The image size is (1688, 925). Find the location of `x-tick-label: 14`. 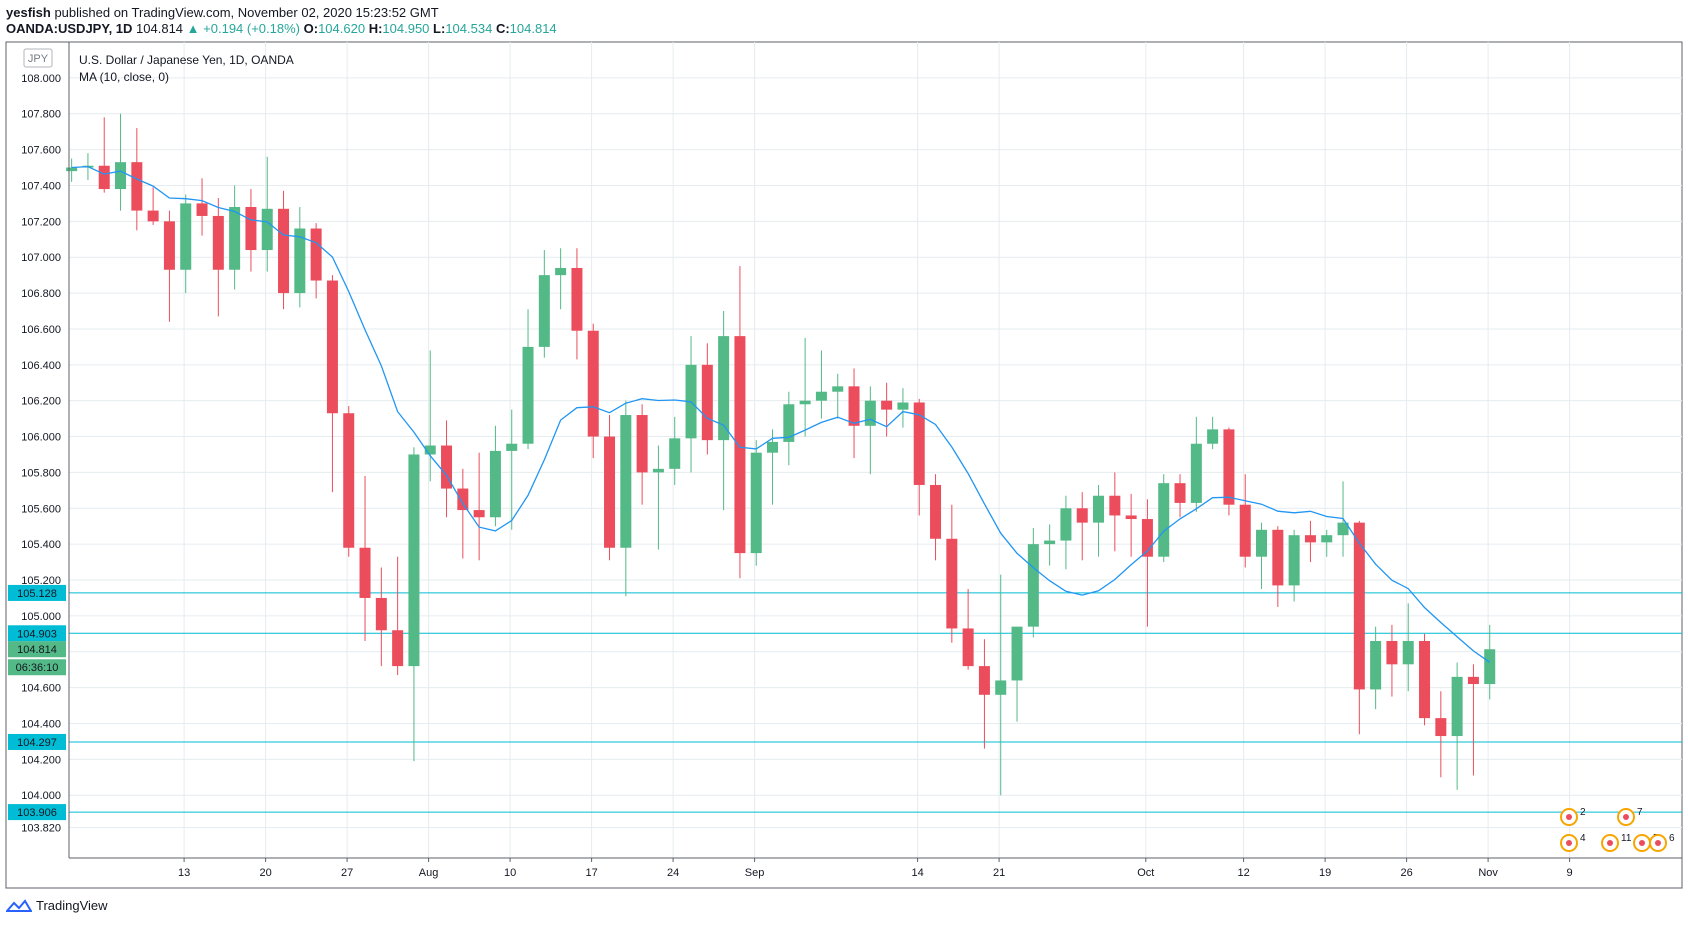

x-tick-label: 14 is located at coordinates (917, 873).